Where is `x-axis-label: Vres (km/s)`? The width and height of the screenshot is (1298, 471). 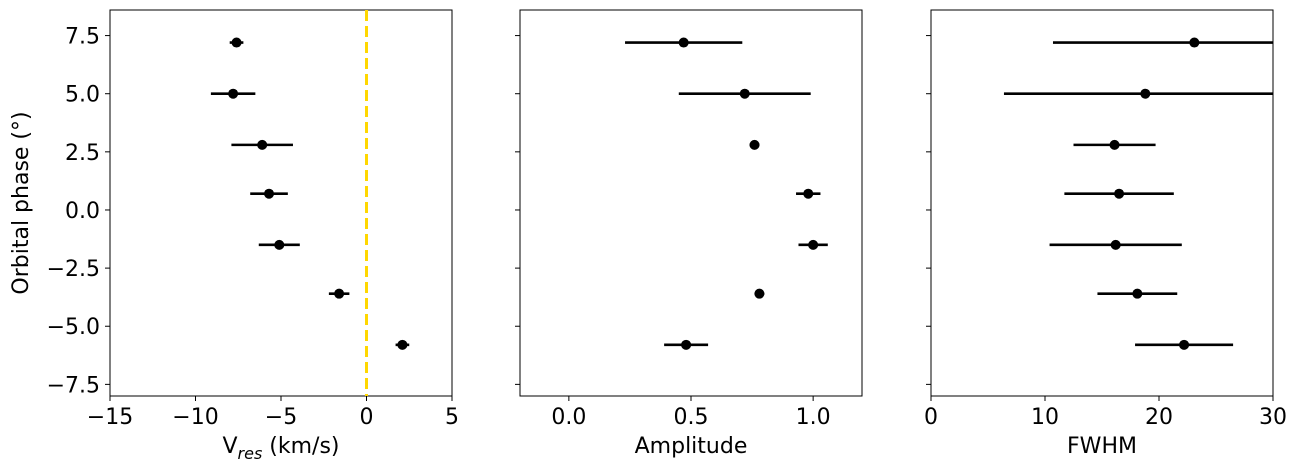 x-axis-label: Vres (km/s) is located at coordinates (280, 448).